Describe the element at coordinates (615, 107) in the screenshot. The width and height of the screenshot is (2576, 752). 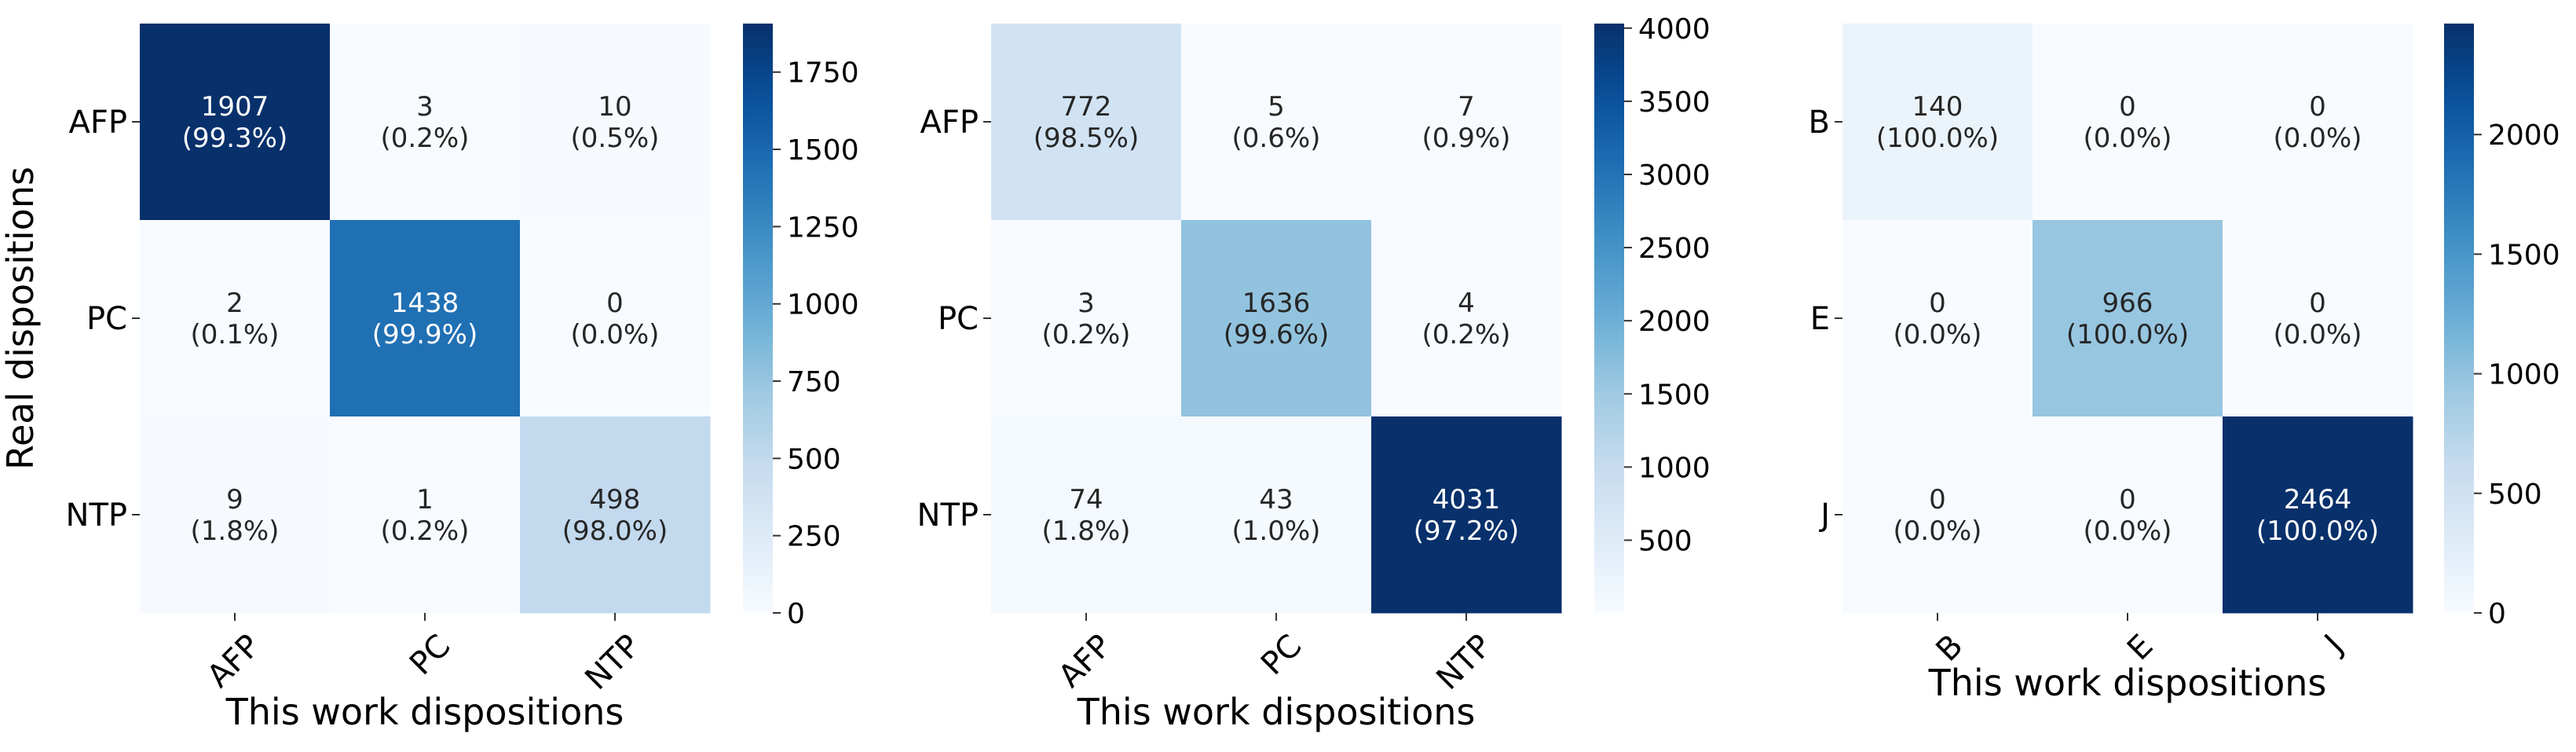
I see `cell-value-label: 10` at that location.